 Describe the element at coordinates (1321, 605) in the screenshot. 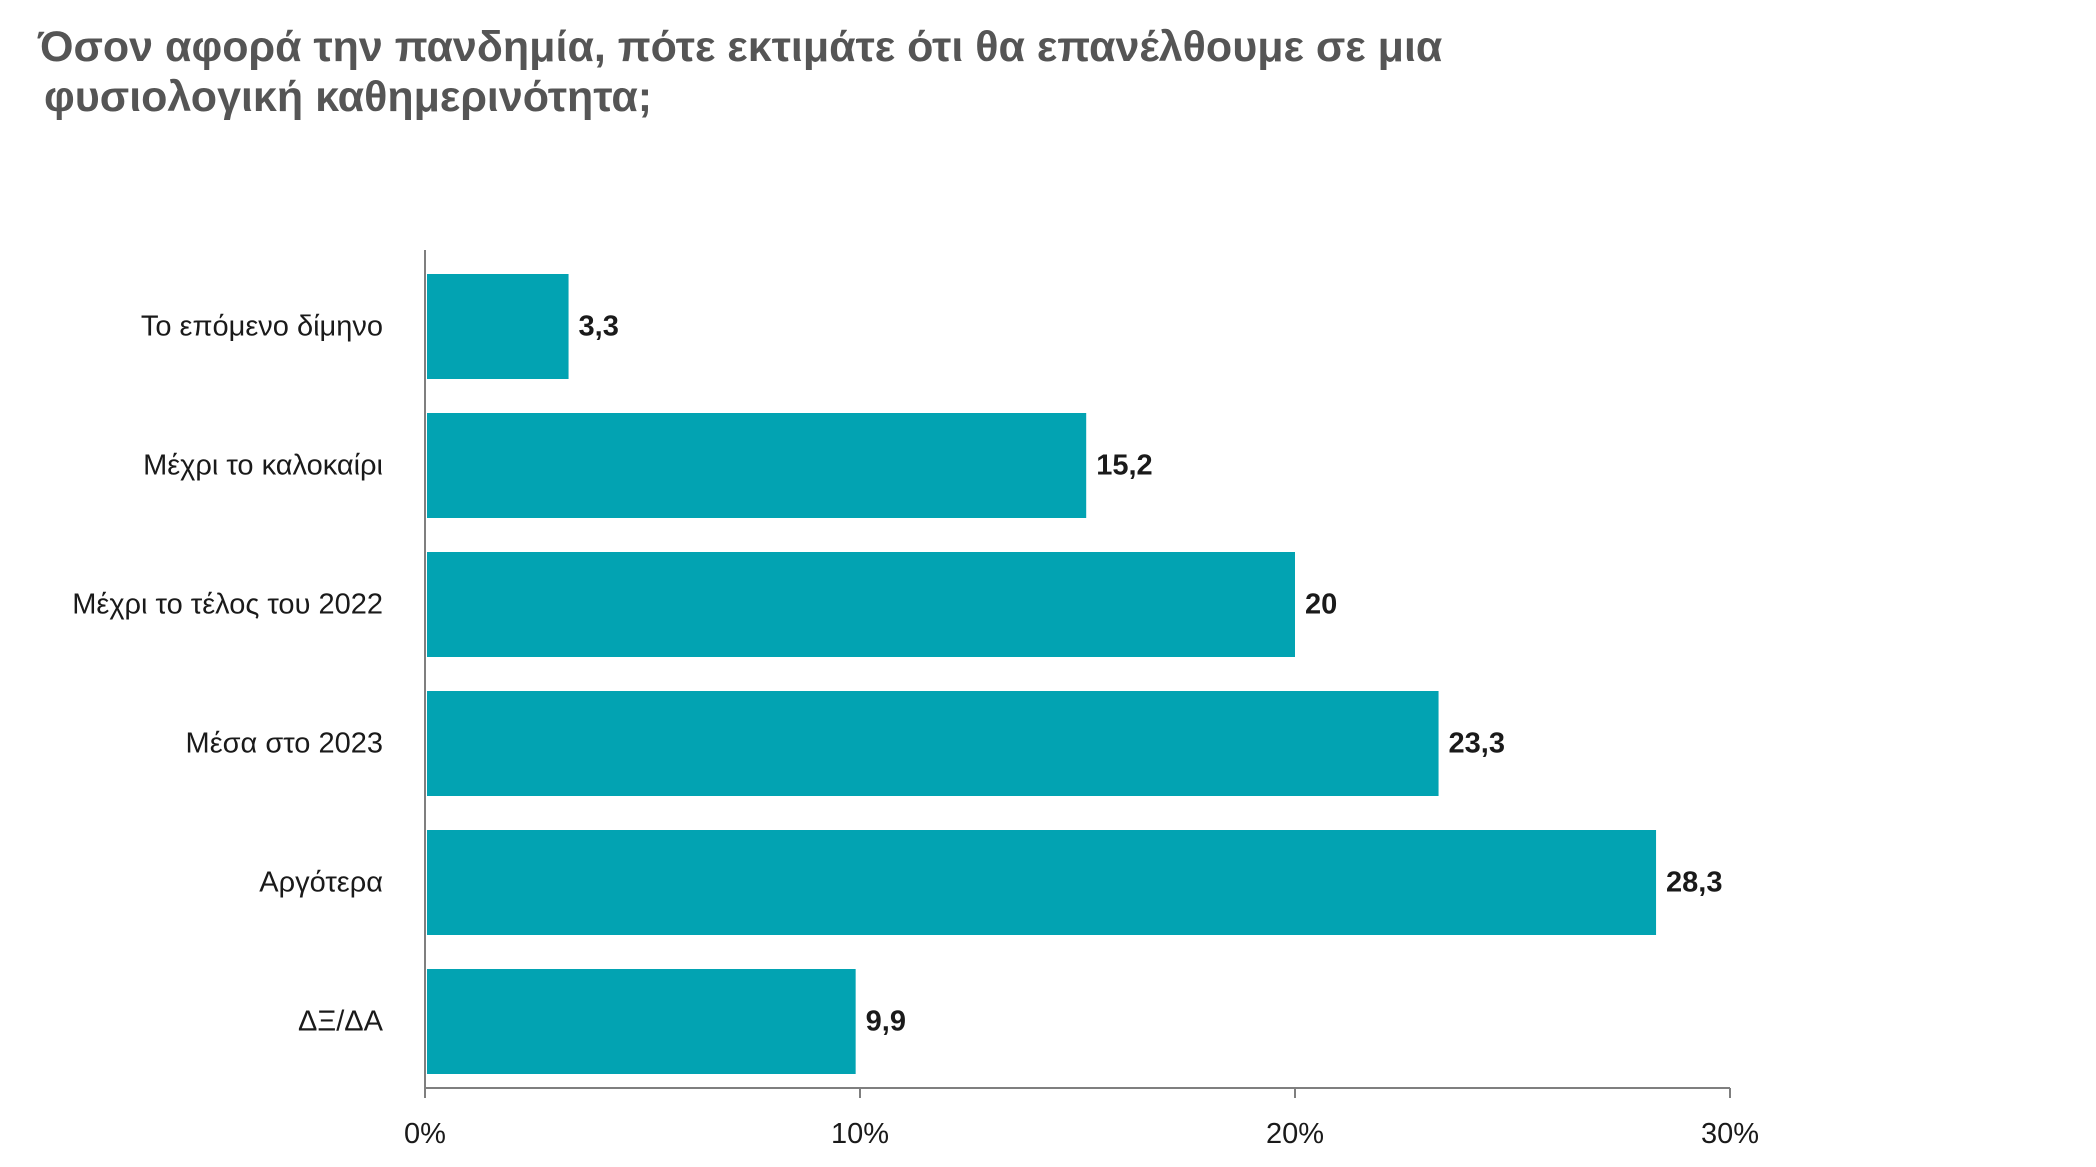

I see `value-label-2: 20` at that location.